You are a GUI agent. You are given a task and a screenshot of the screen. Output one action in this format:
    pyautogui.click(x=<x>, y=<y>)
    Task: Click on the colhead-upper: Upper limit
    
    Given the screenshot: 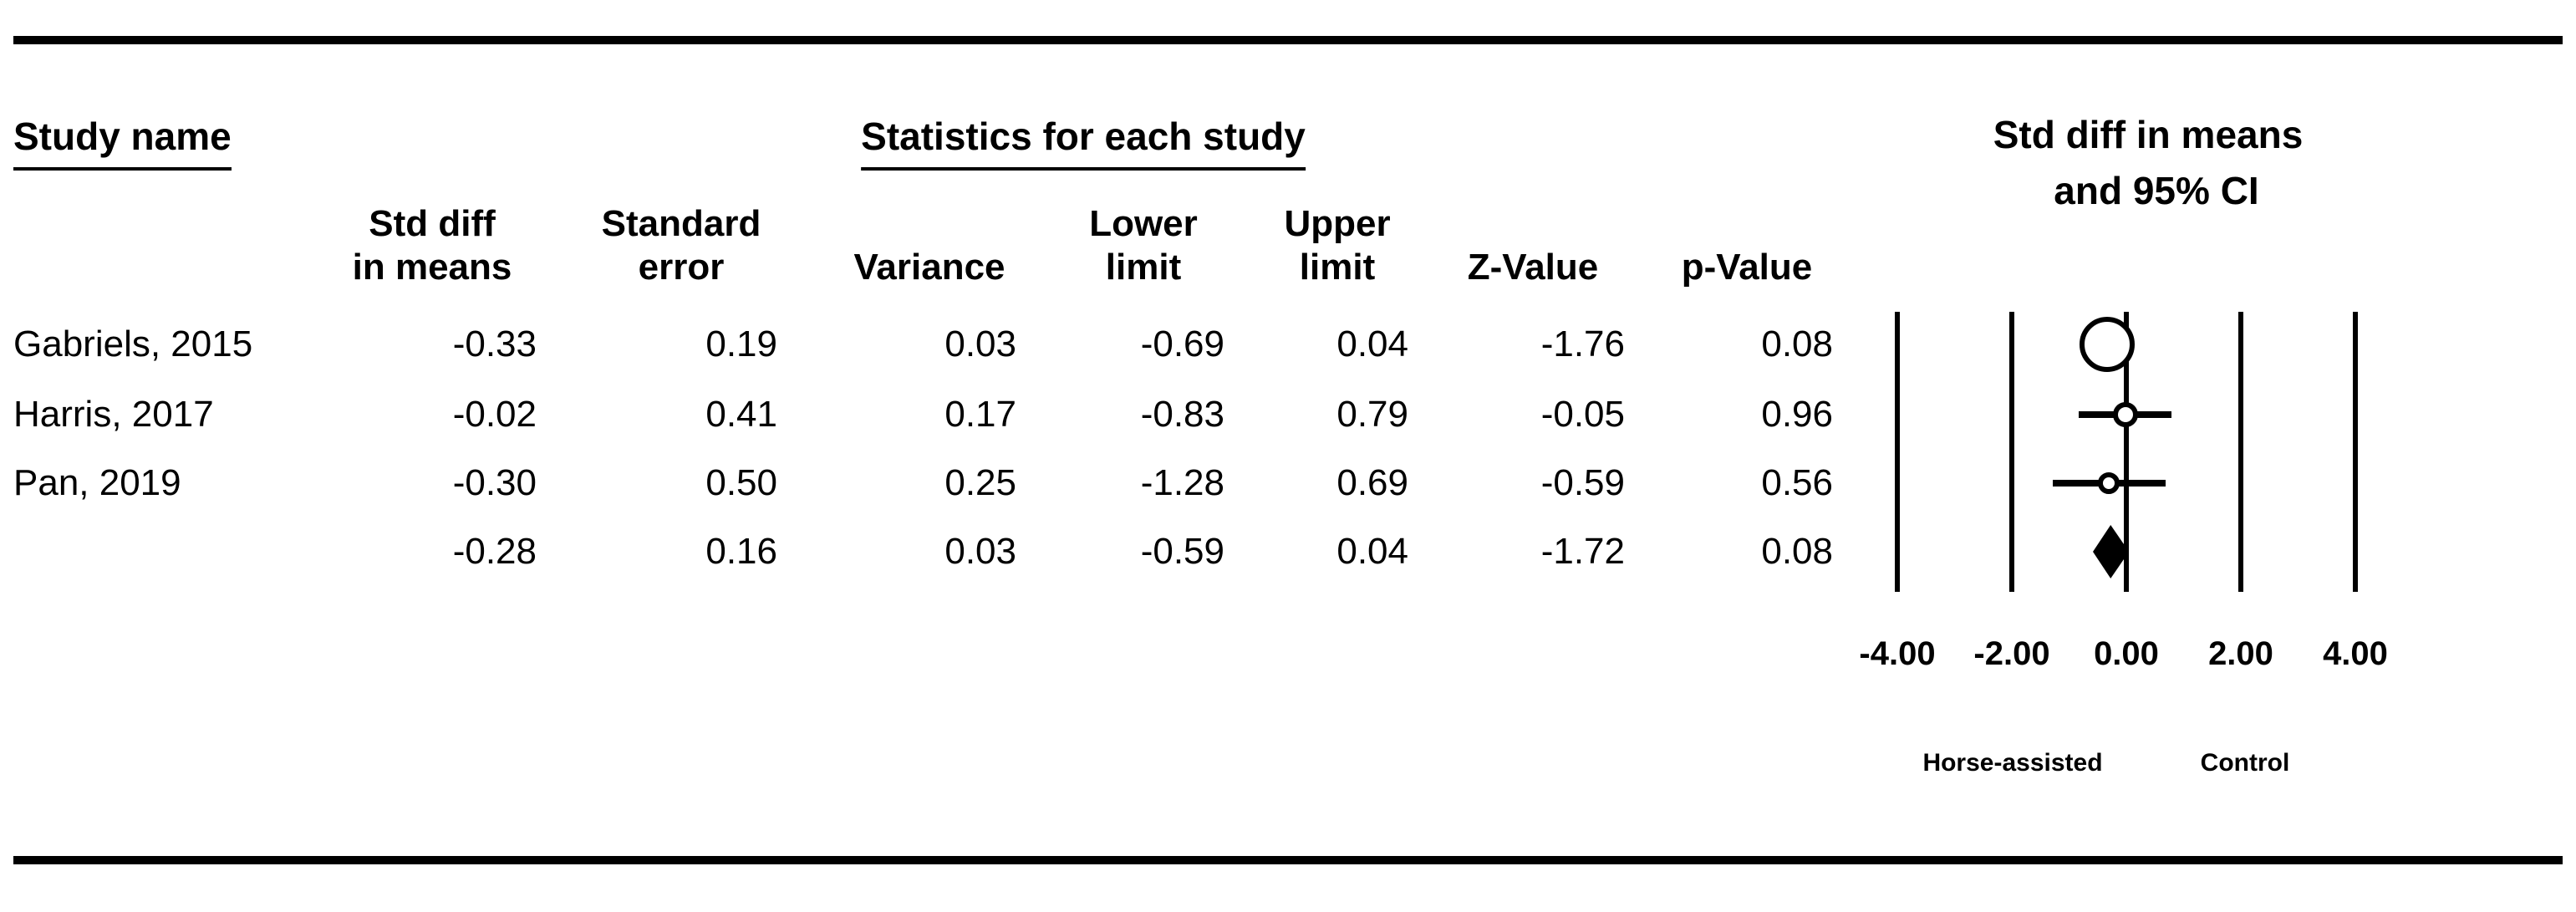 What is the action you would take?
    pyautogui.click(x=1337, y=245)
    